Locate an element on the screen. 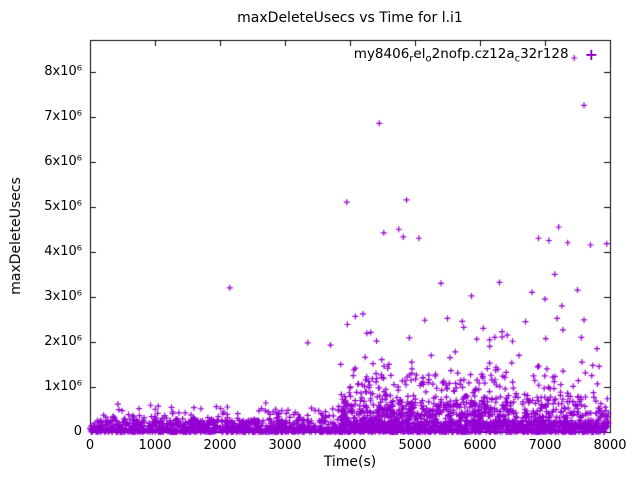 This screenshot has height=480, width=640. legend-label-segment: r is located at coordinates (411, 59).